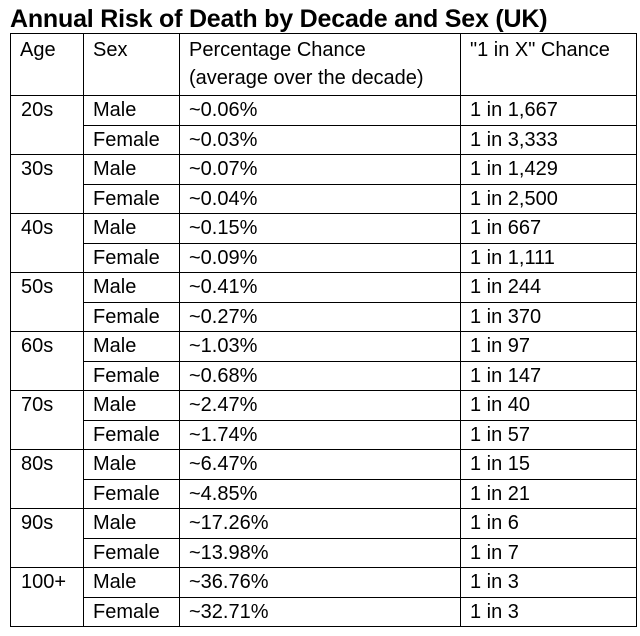 This screenshot has height=636, width=640. I want to click on percentage-cell: ~0.07%, so click(320, 169).